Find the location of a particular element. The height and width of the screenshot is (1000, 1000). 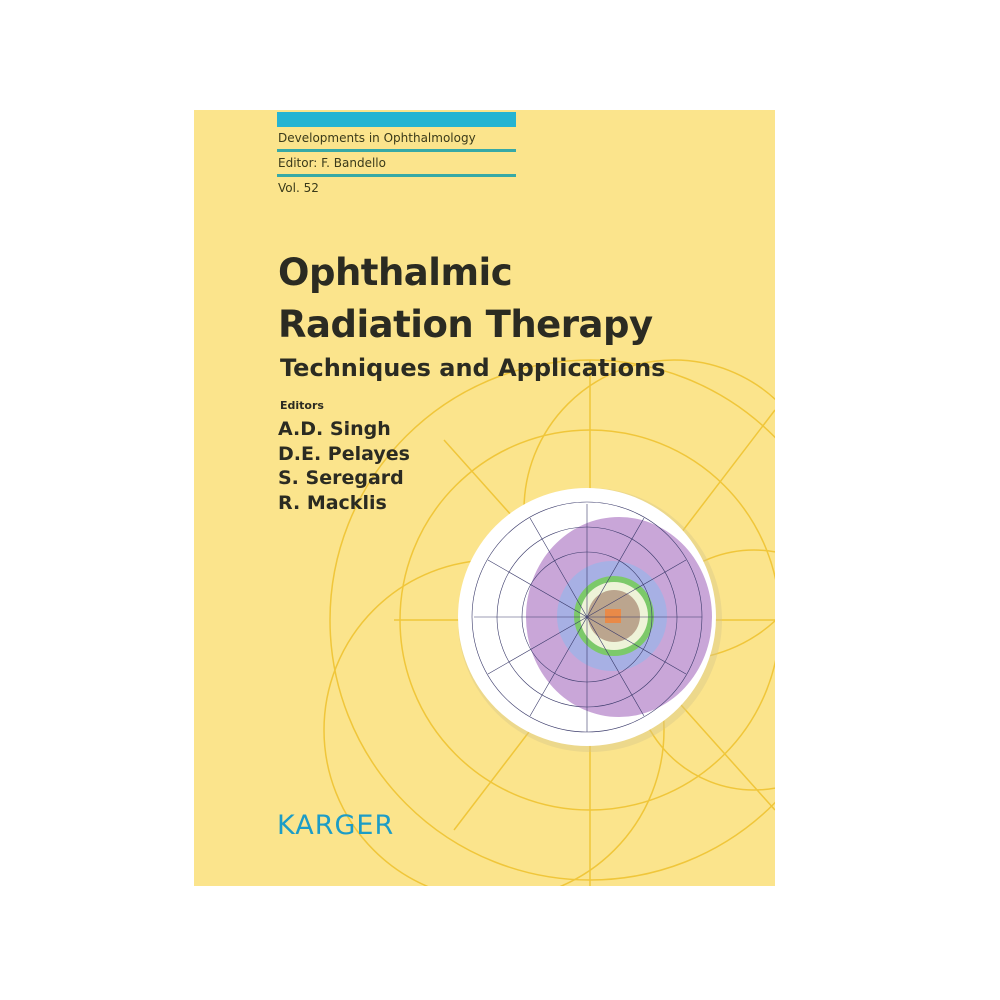

series-editor: Editor: F. Bandello is located at coordinates (332, 163).